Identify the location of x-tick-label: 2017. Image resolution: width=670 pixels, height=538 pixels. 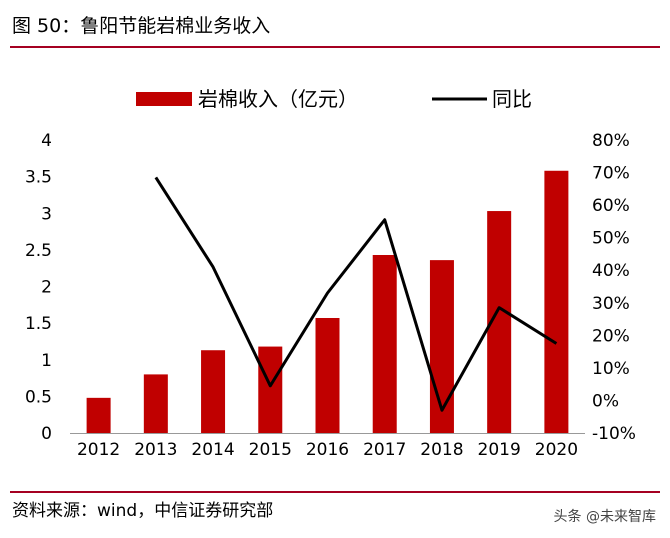
(384, 450).